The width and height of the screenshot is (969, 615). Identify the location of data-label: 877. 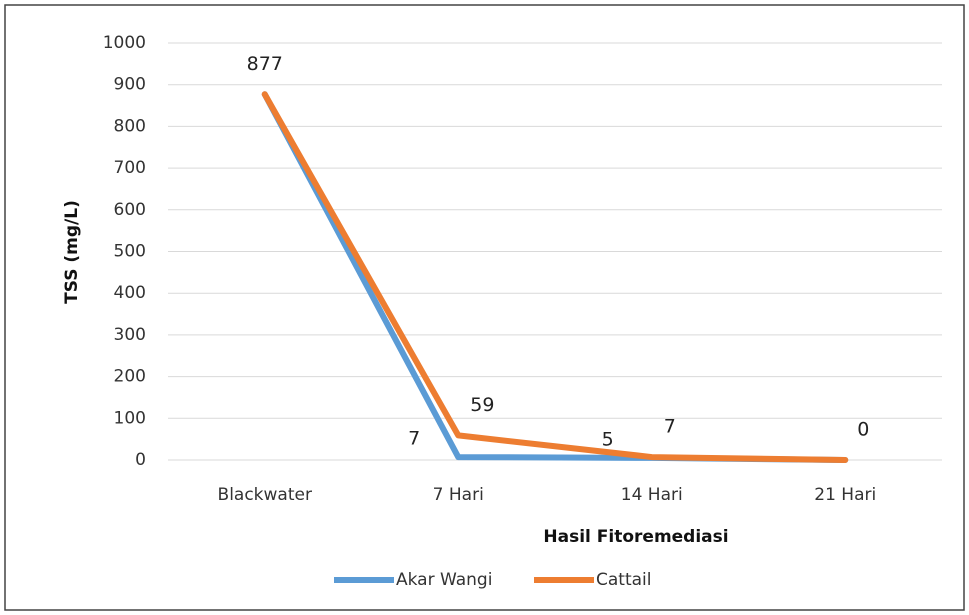
(265, 64).